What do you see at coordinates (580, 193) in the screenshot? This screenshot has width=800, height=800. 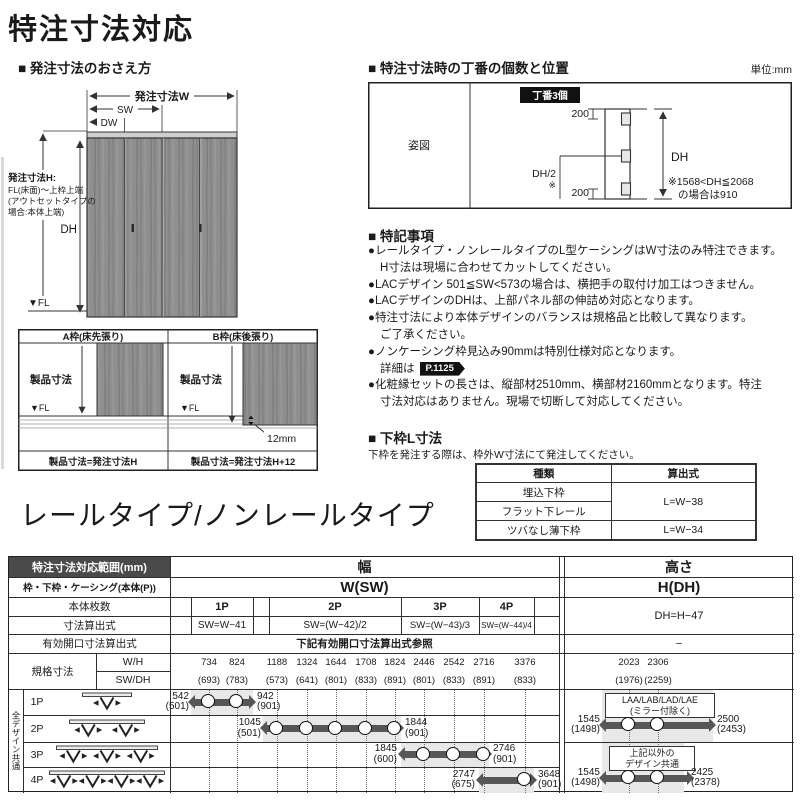 I see `bottom-200-label: 200` at bounding box center [580, 193].